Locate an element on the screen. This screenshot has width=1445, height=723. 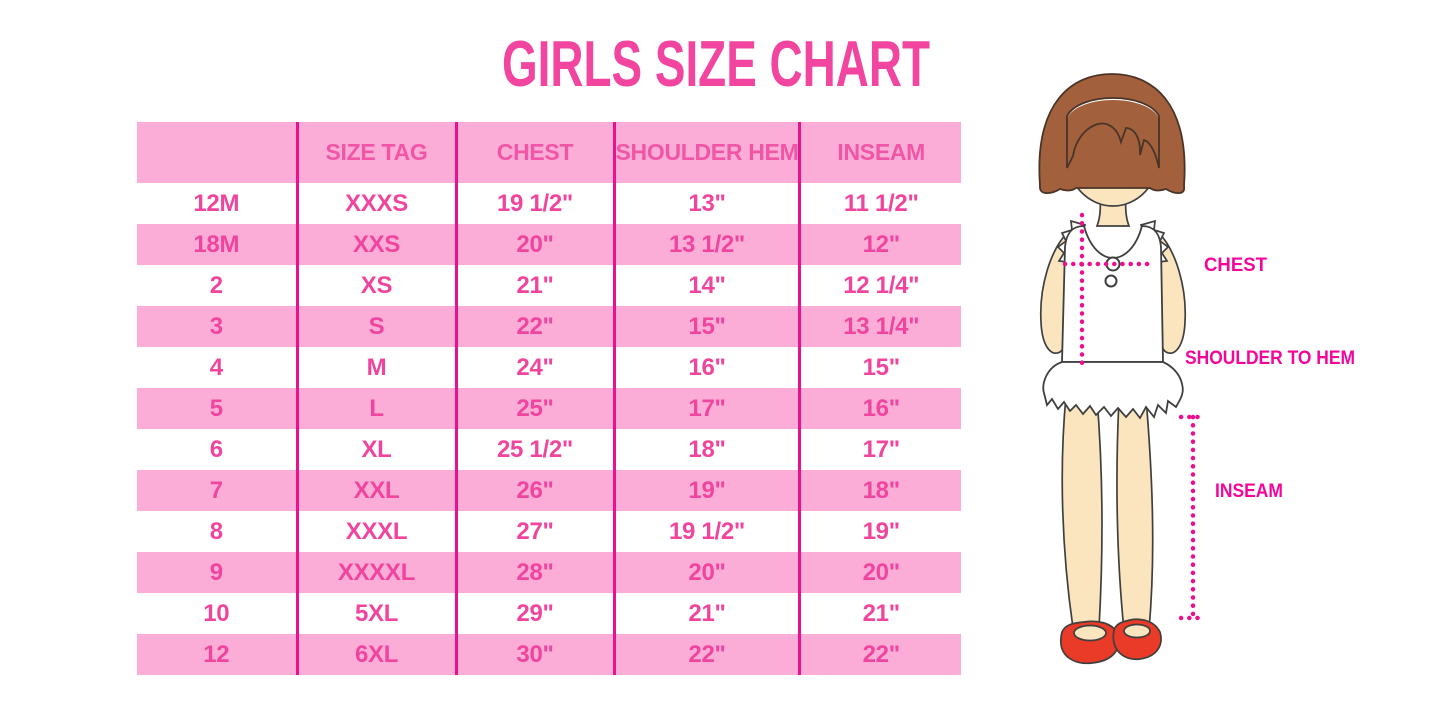
cell-shoulder-hem: 19" is located at coordinates (706, 490).